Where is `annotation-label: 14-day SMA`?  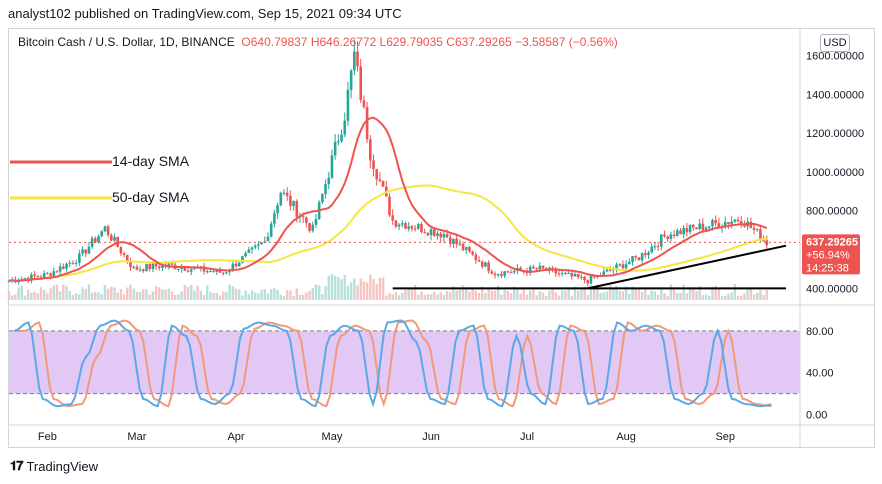 annotation-label: 14-day SMA is located at coordinates (151, 161).